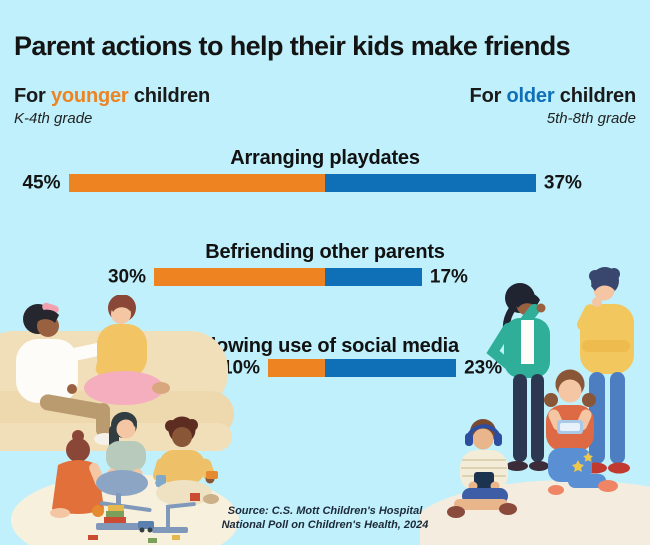  Describe the element at coordinates (562, 183) in the screenshot. I see `value-label-older: 37%` at that location.